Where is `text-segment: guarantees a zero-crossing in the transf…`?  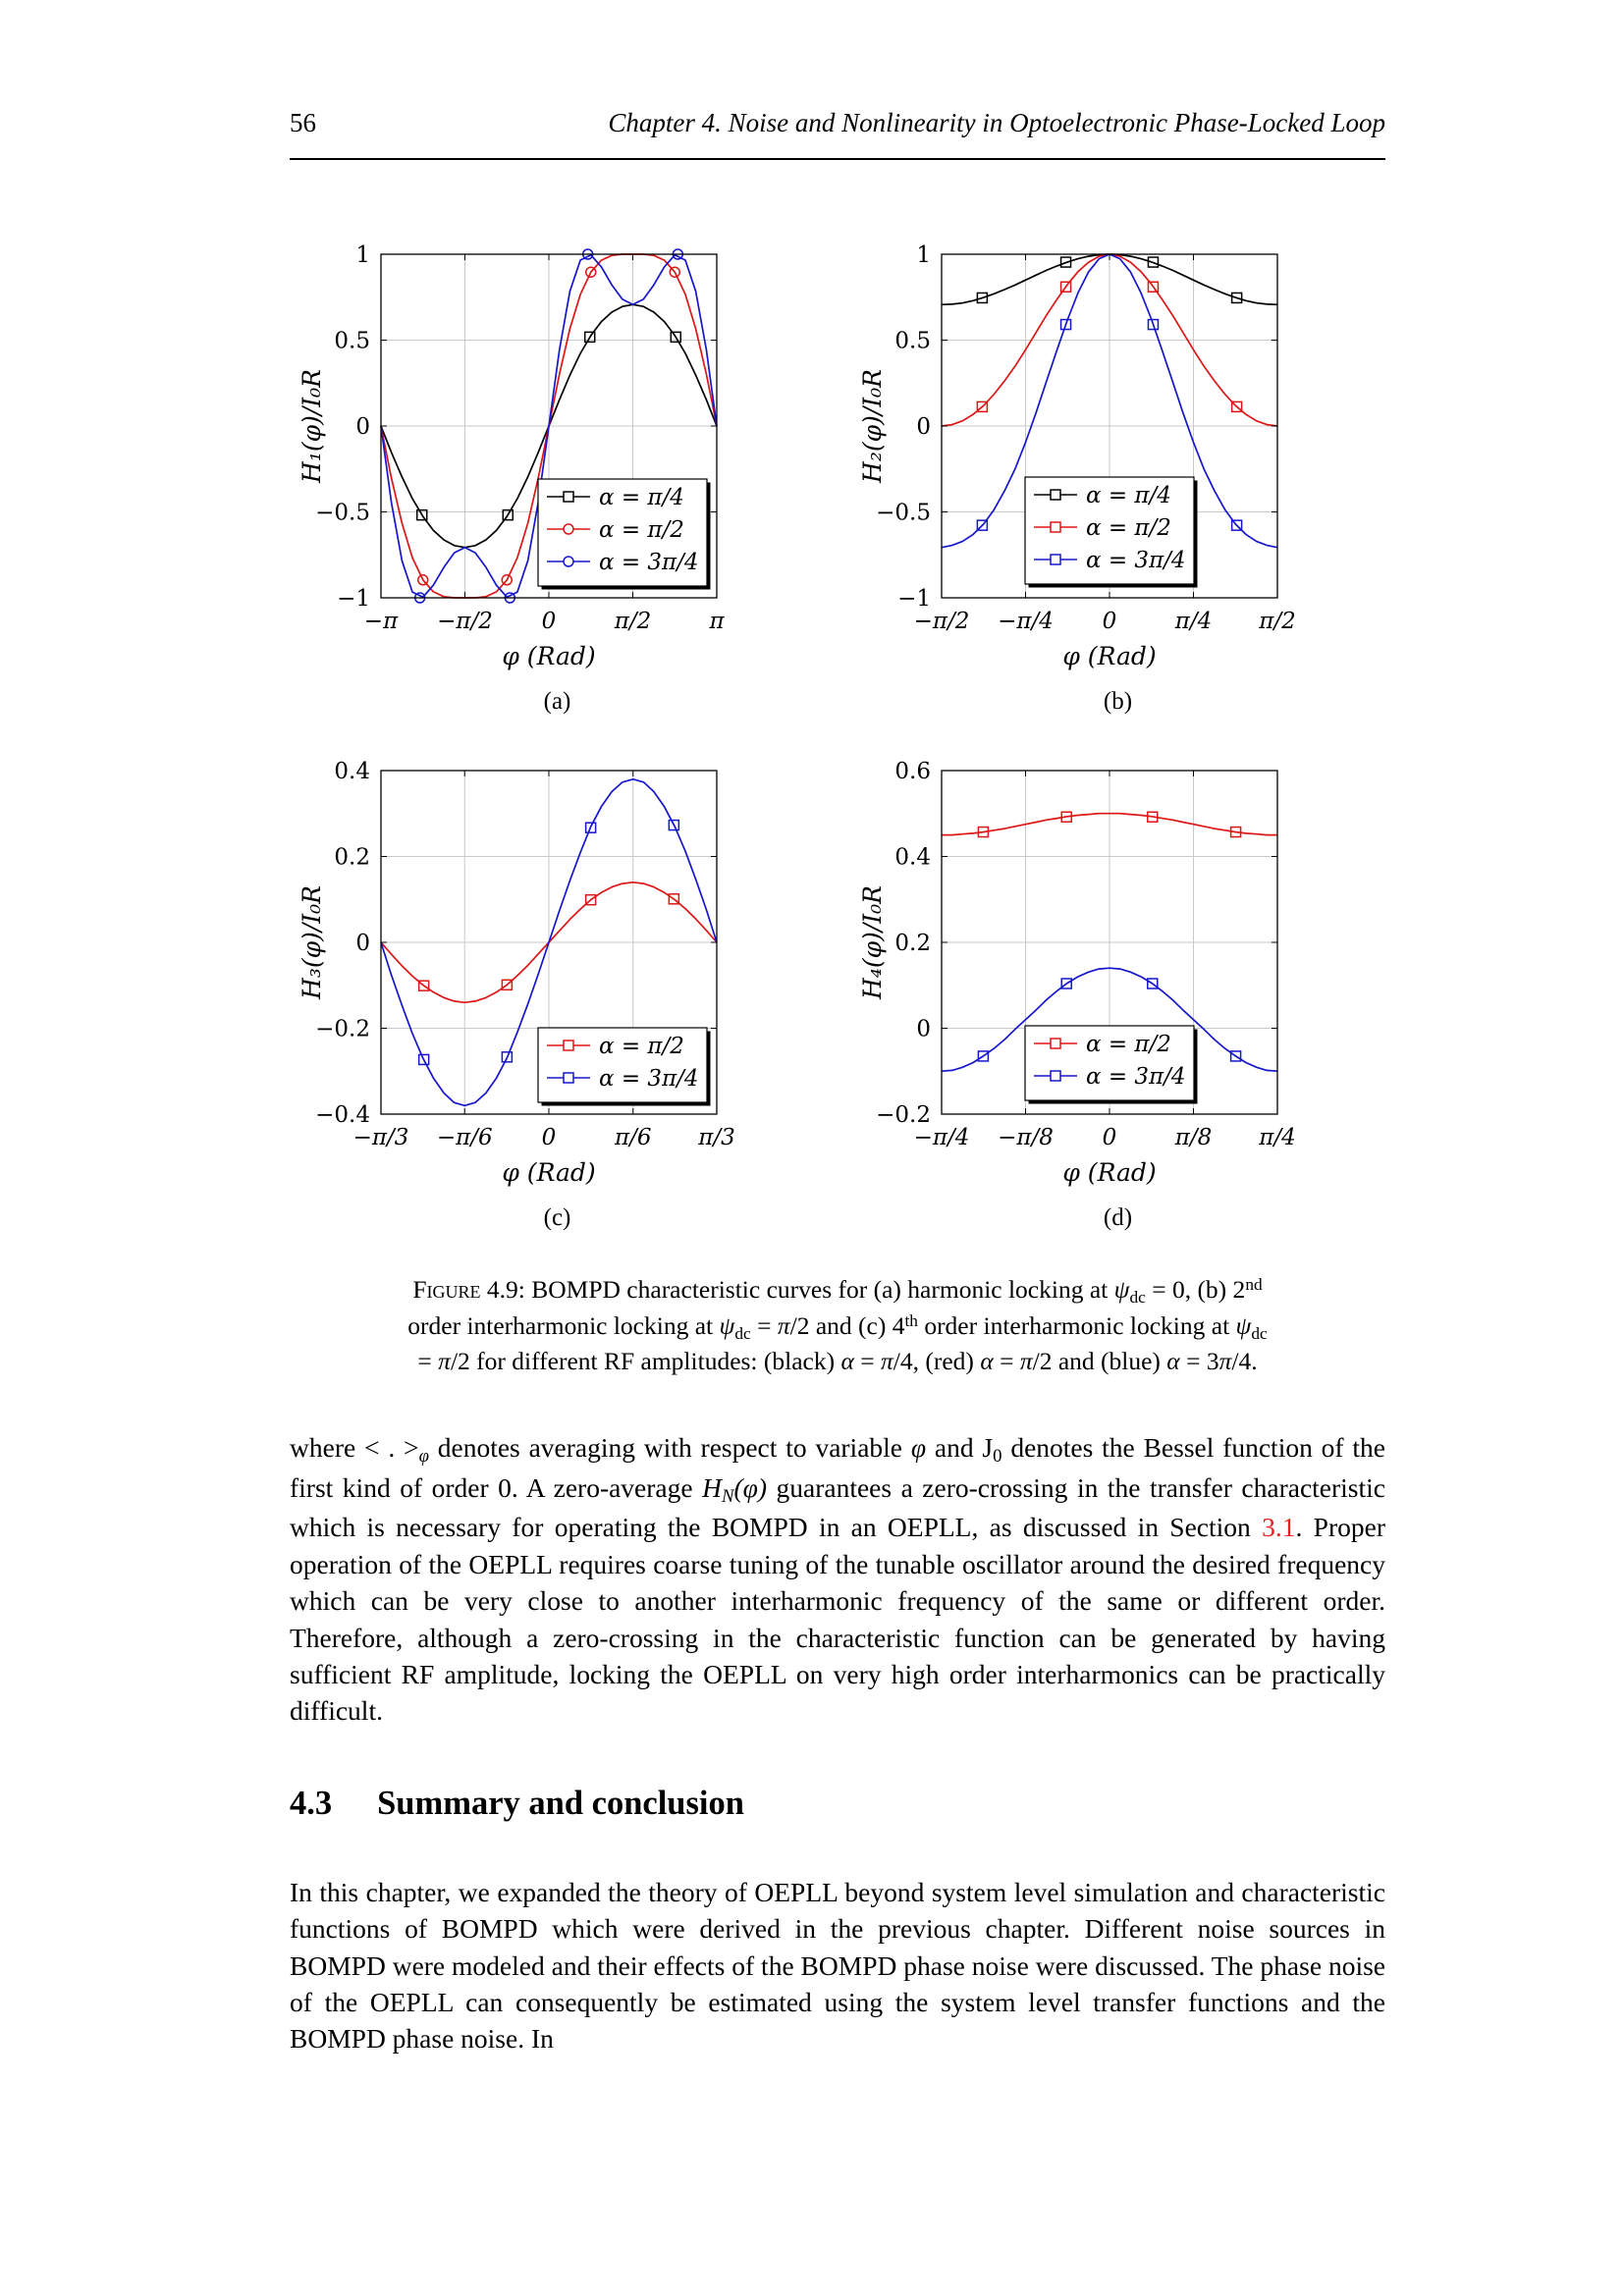 text-segment: guarantees a zero-crossing in the transf… is located at coordinates (837, 1507).